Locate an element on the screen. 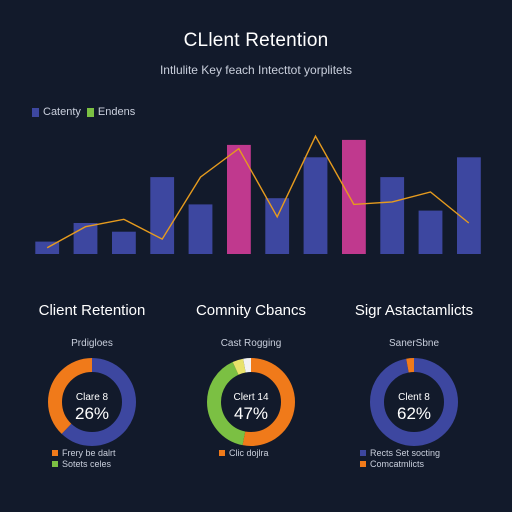  legend-item: Rects Set socting is located at coordinates (400, 452).